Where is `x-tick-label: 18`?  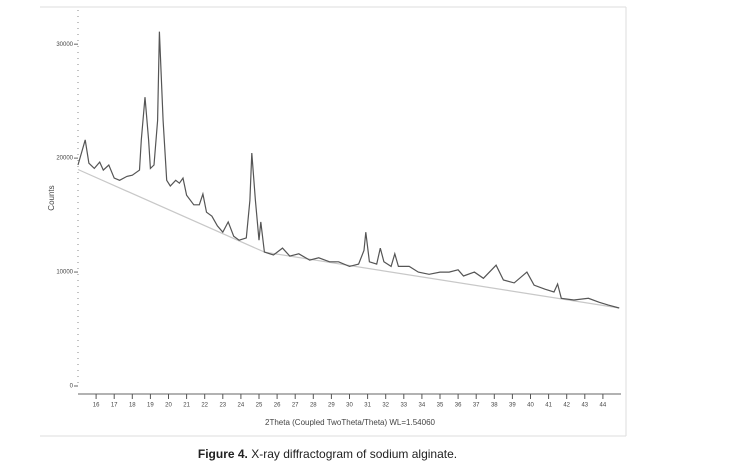 x-tick-label: 18 is located at coordinates (132, 406).